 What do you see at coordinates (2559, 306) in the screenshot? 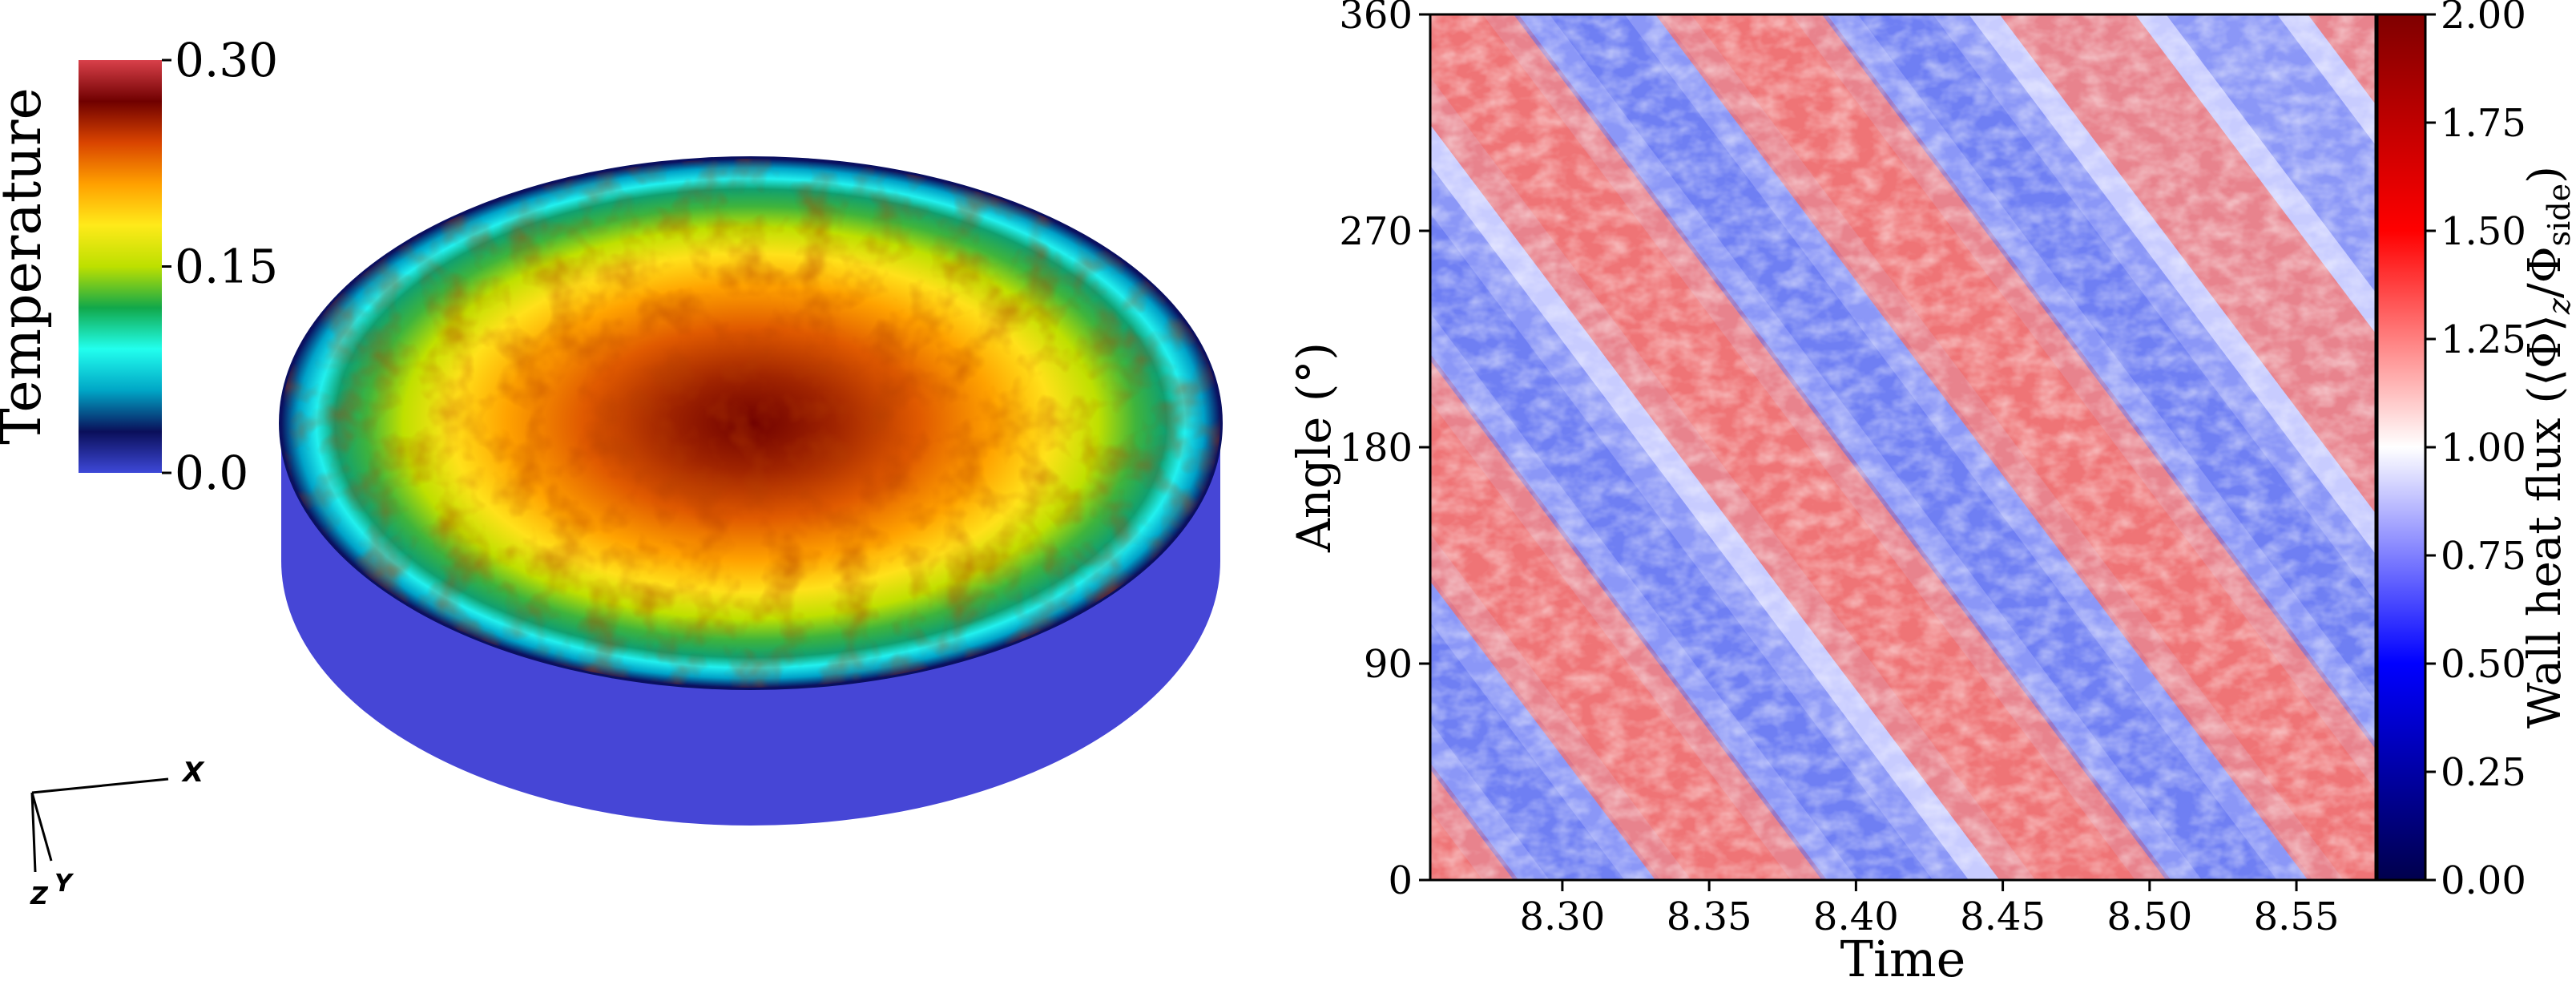
I see `flux-label-sub-z: z` at bounding box center [2559, 306].